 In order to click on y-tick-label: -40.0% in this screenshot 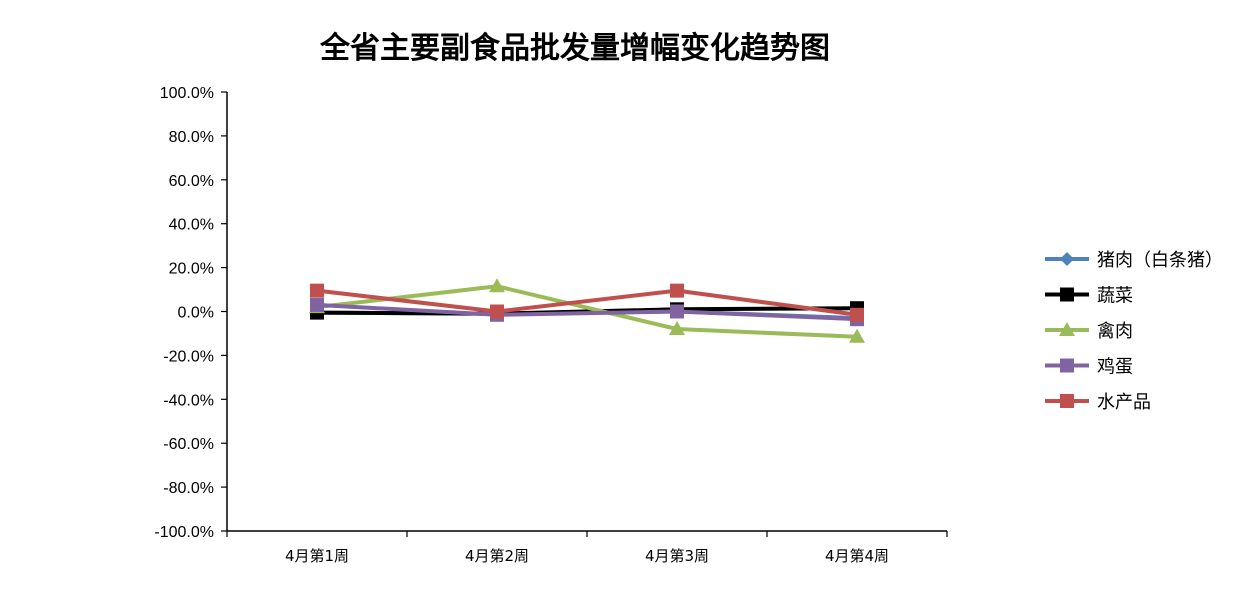, I will do `click(188, 400)`.